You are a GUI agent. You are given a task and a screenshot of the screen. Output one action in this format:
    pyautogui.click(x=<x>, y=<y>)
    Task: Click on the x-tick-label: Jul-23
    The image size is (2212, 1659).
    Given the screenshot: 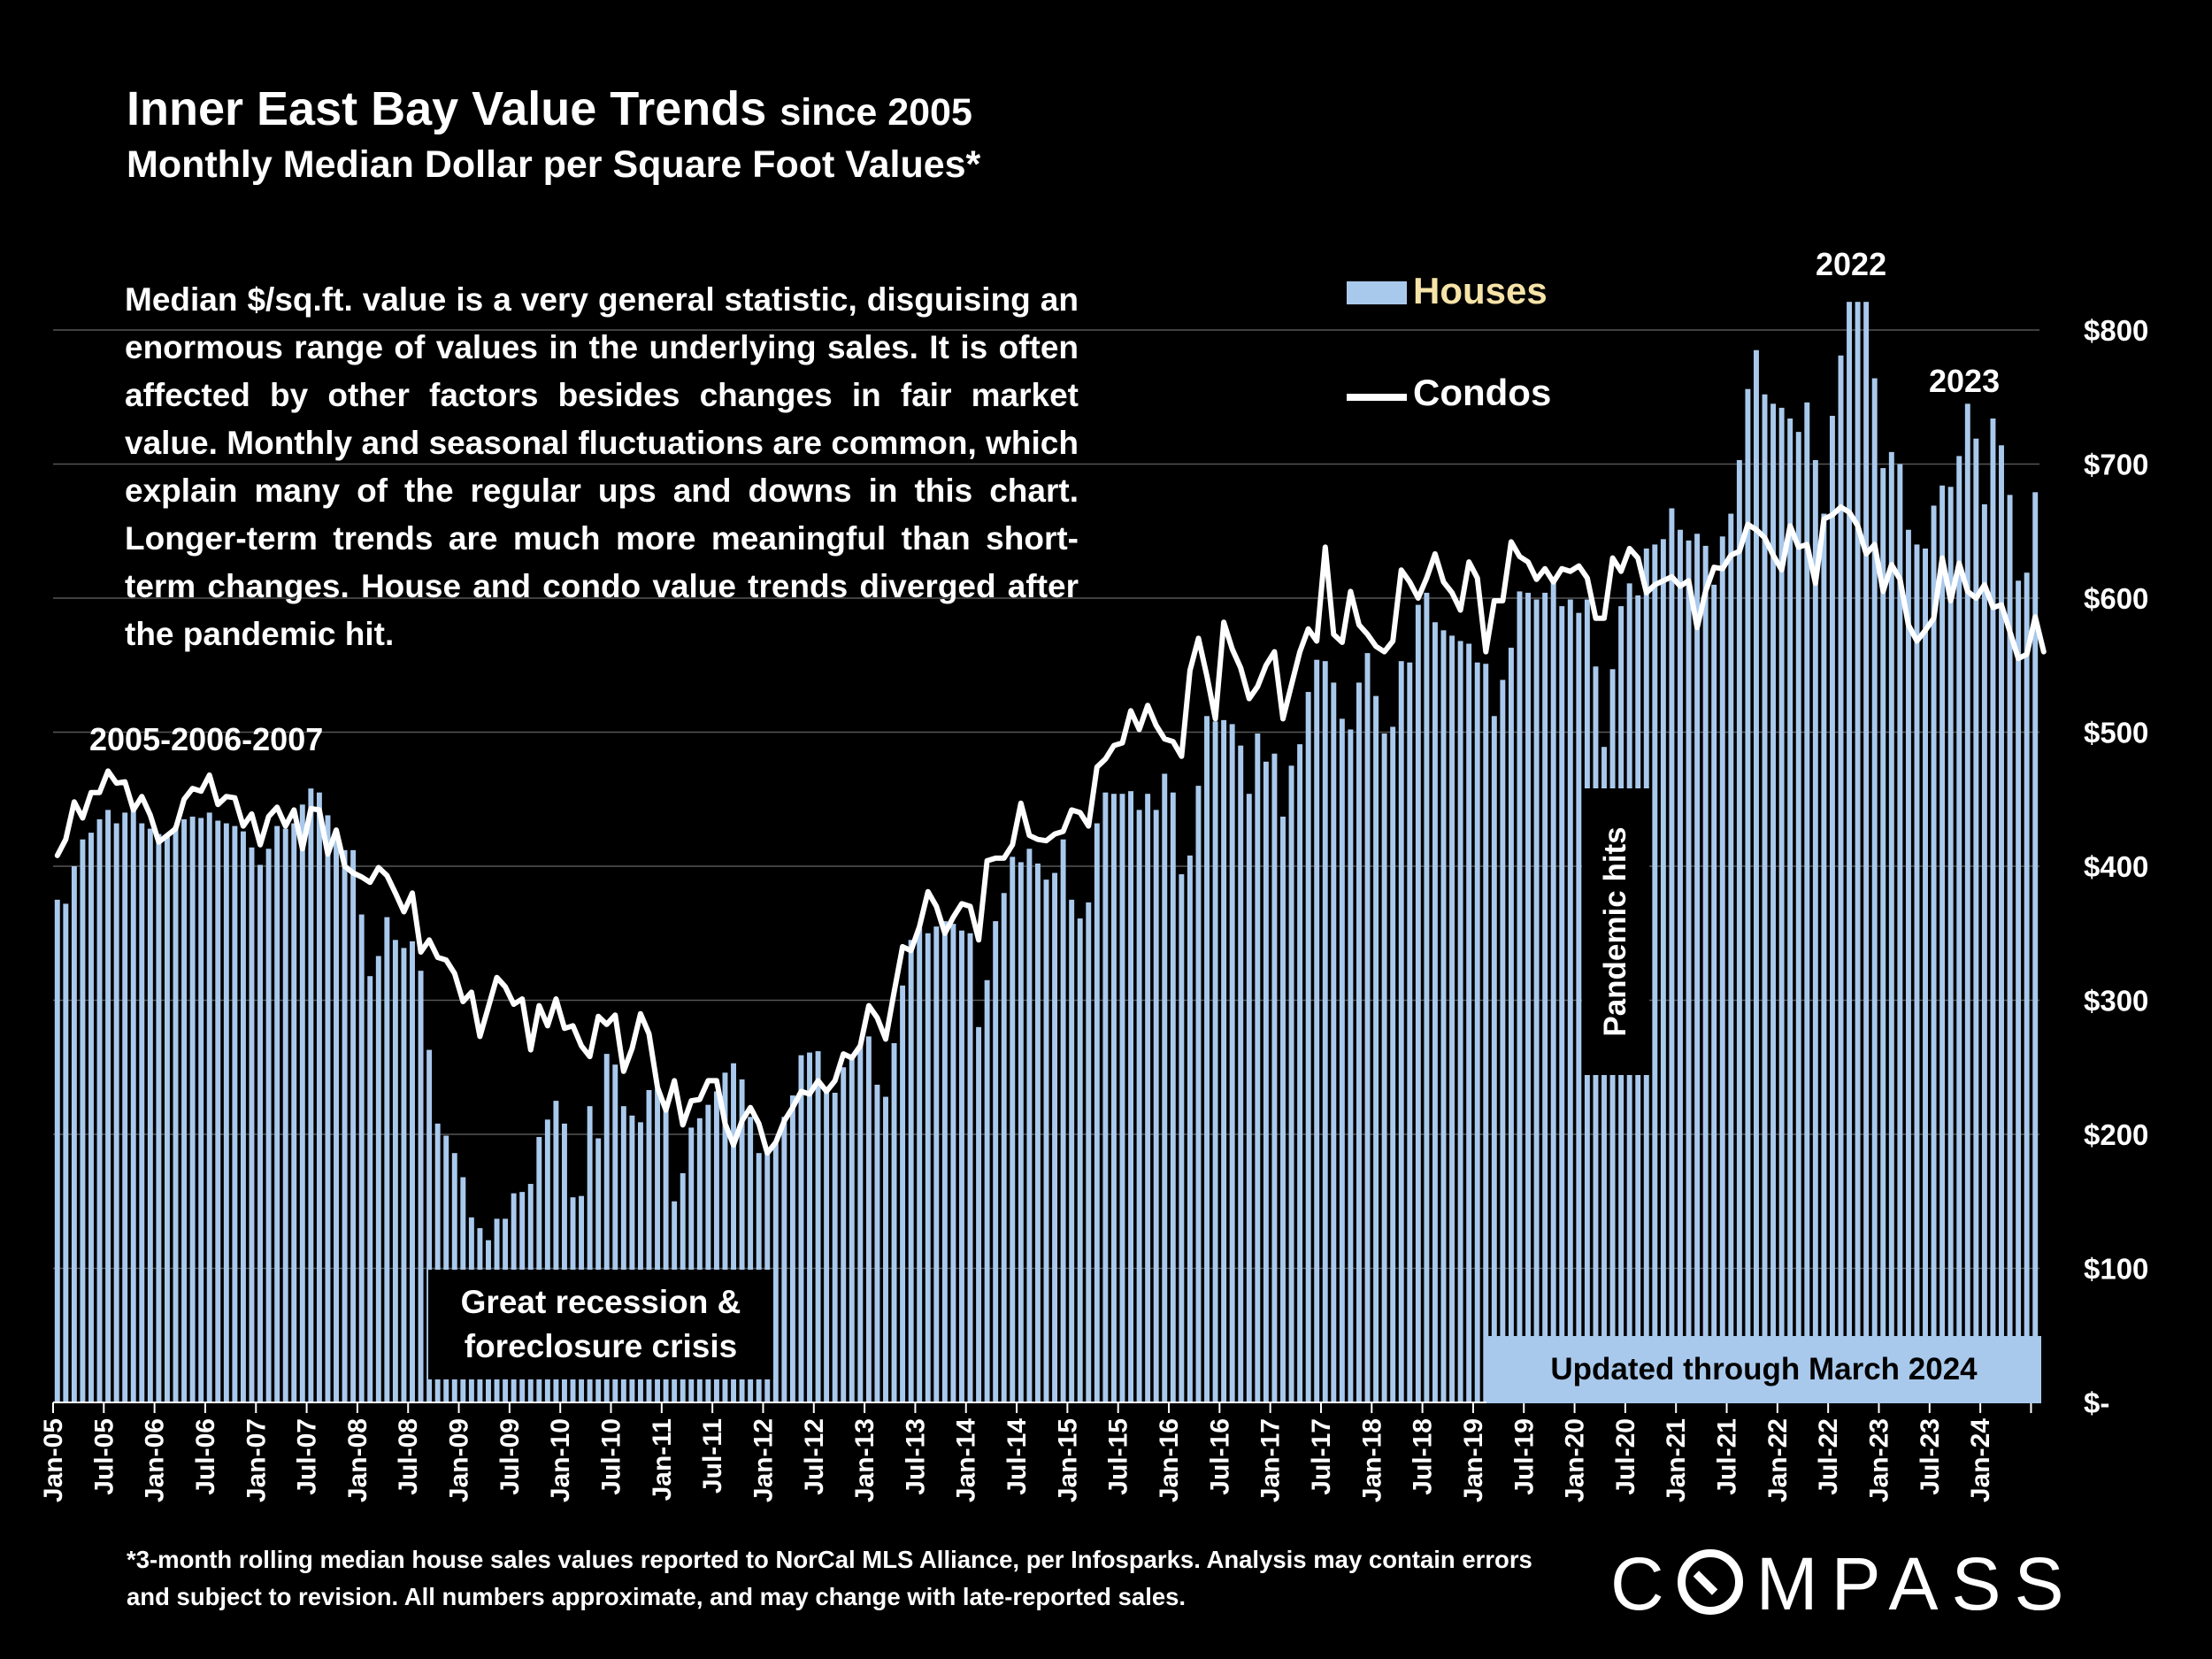 What is the action you would take?
    pyautogui.click(x=1931, y=1457)
    